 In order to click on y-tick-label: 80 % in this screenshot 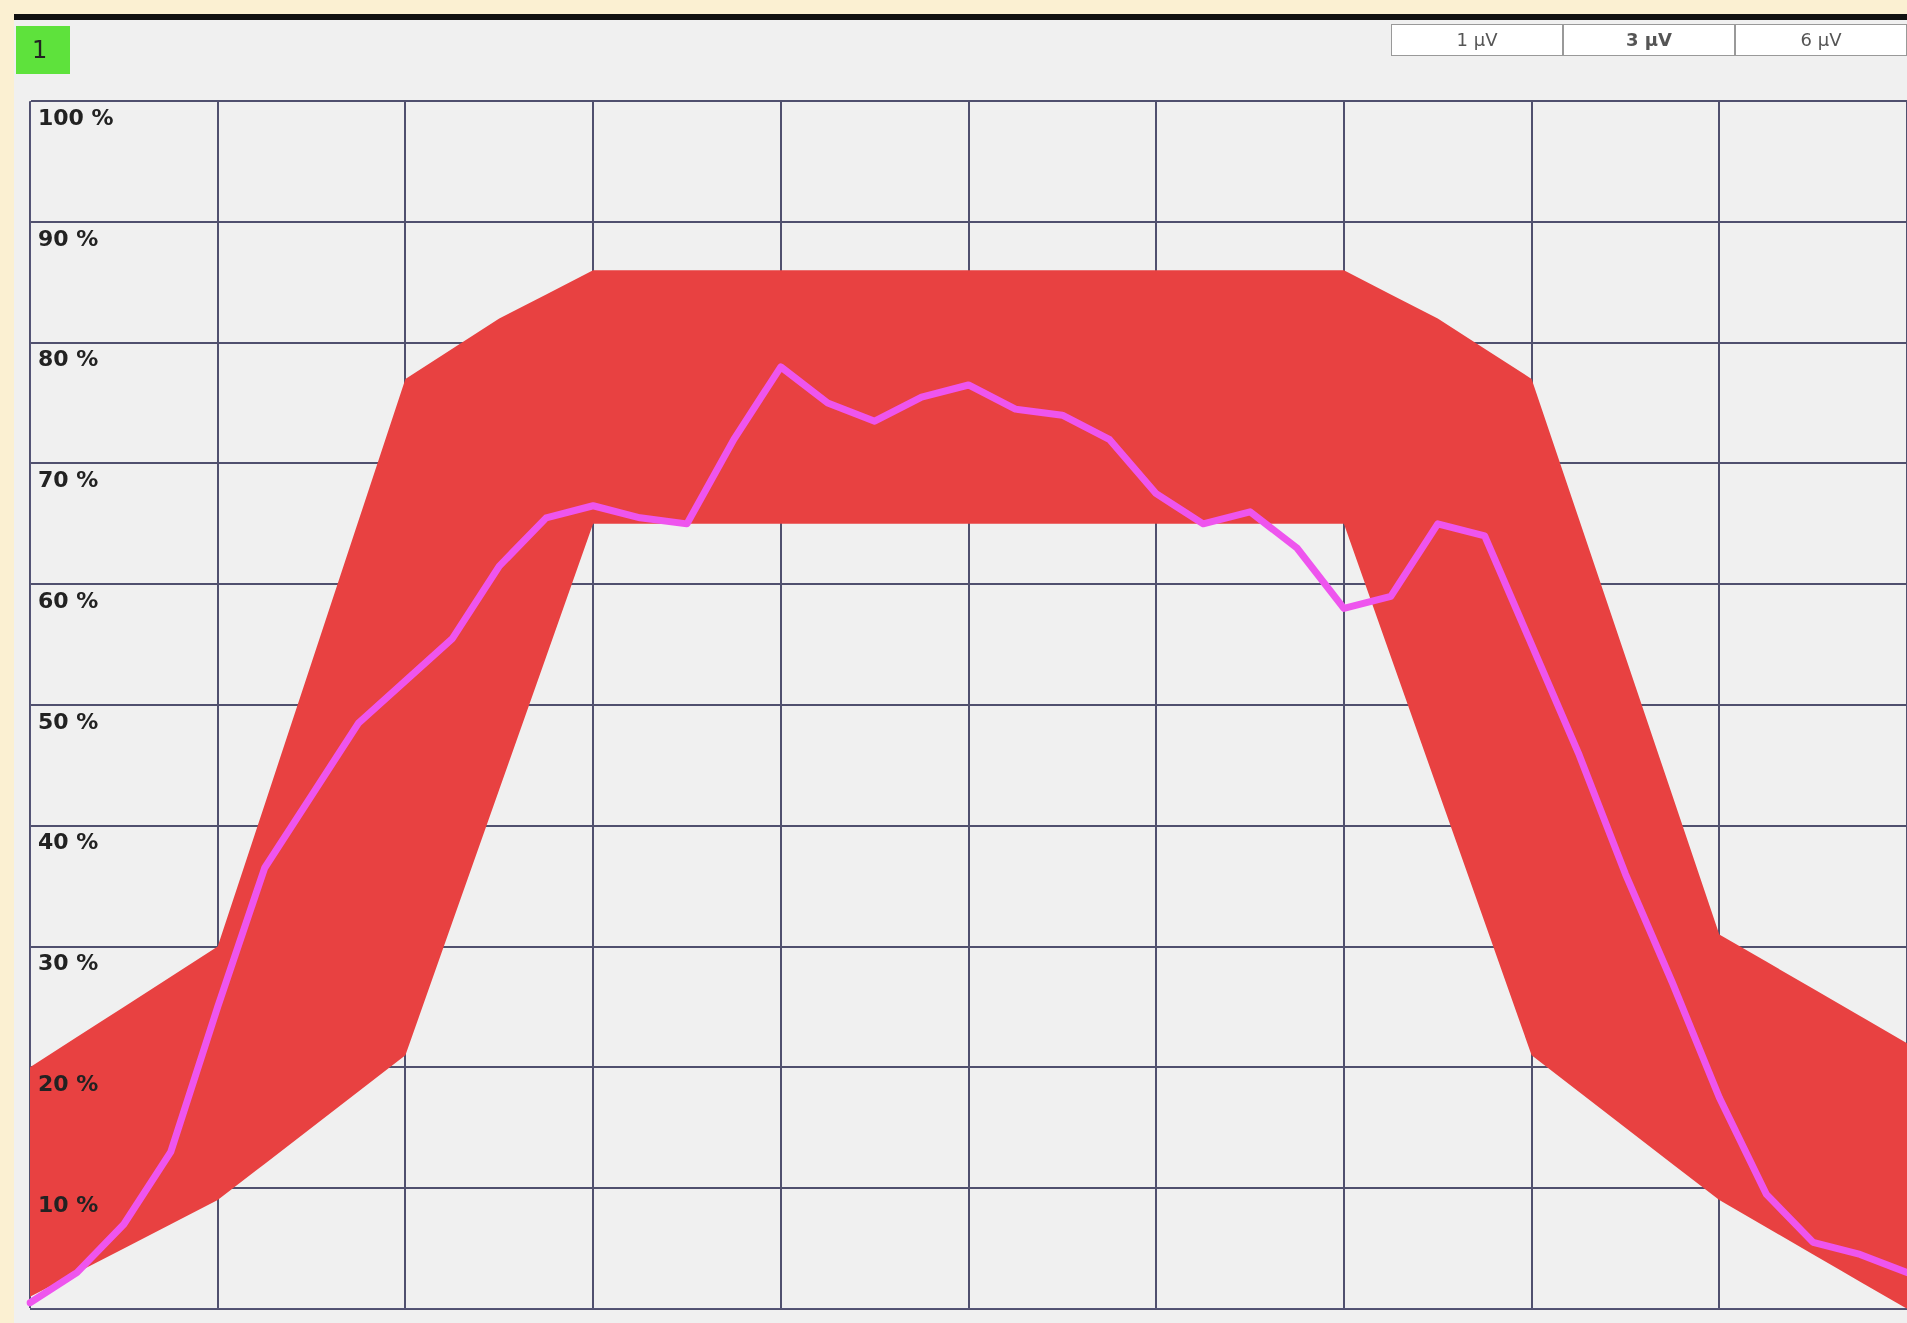, I will do `click(68, 359)`.